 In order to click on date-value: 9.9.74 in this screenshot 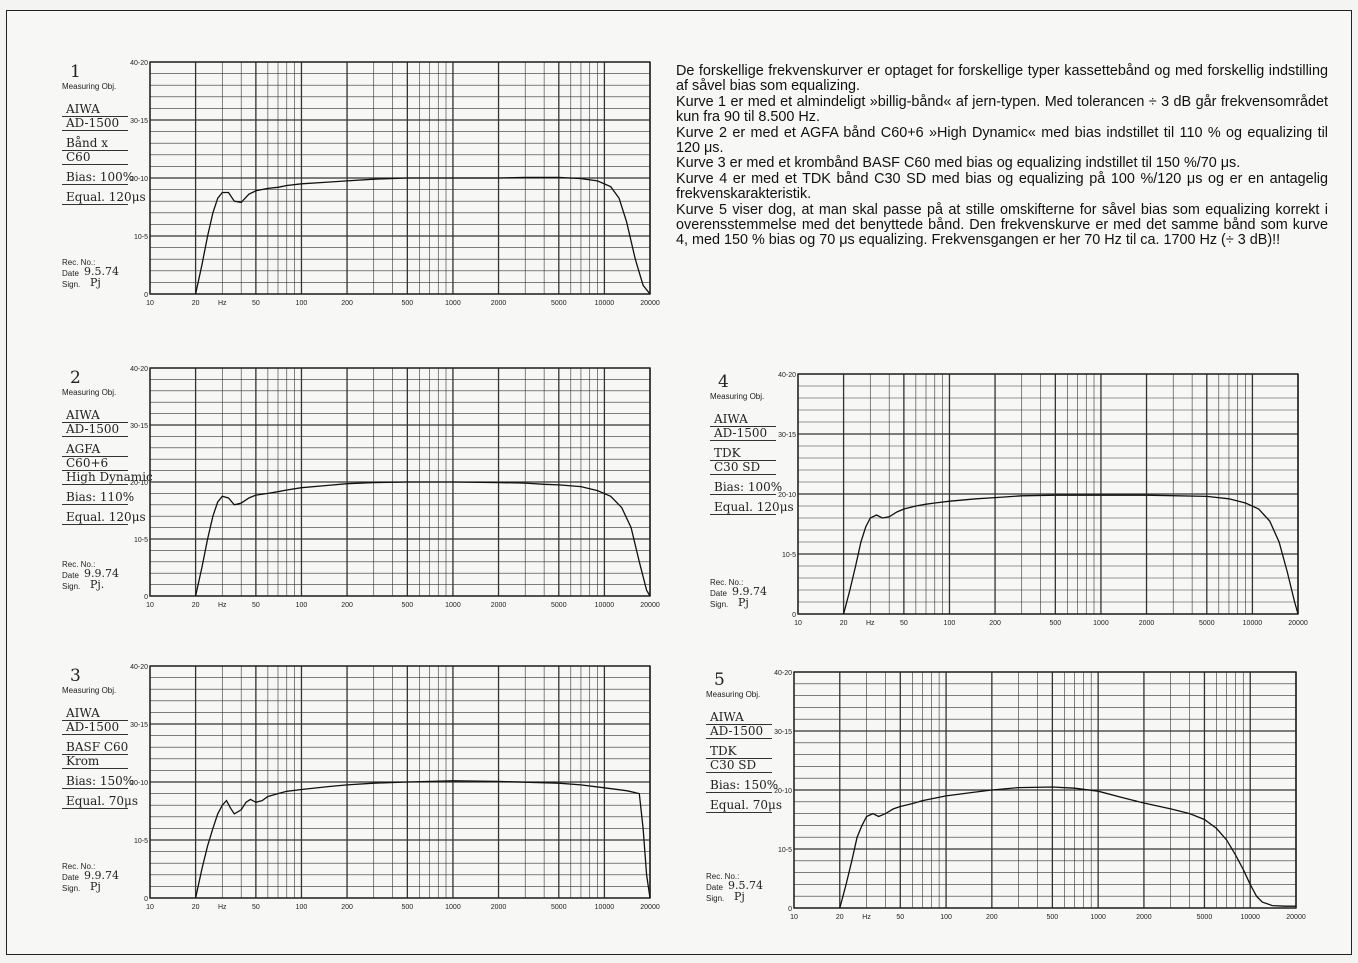, I will do `click(101, 875)`.